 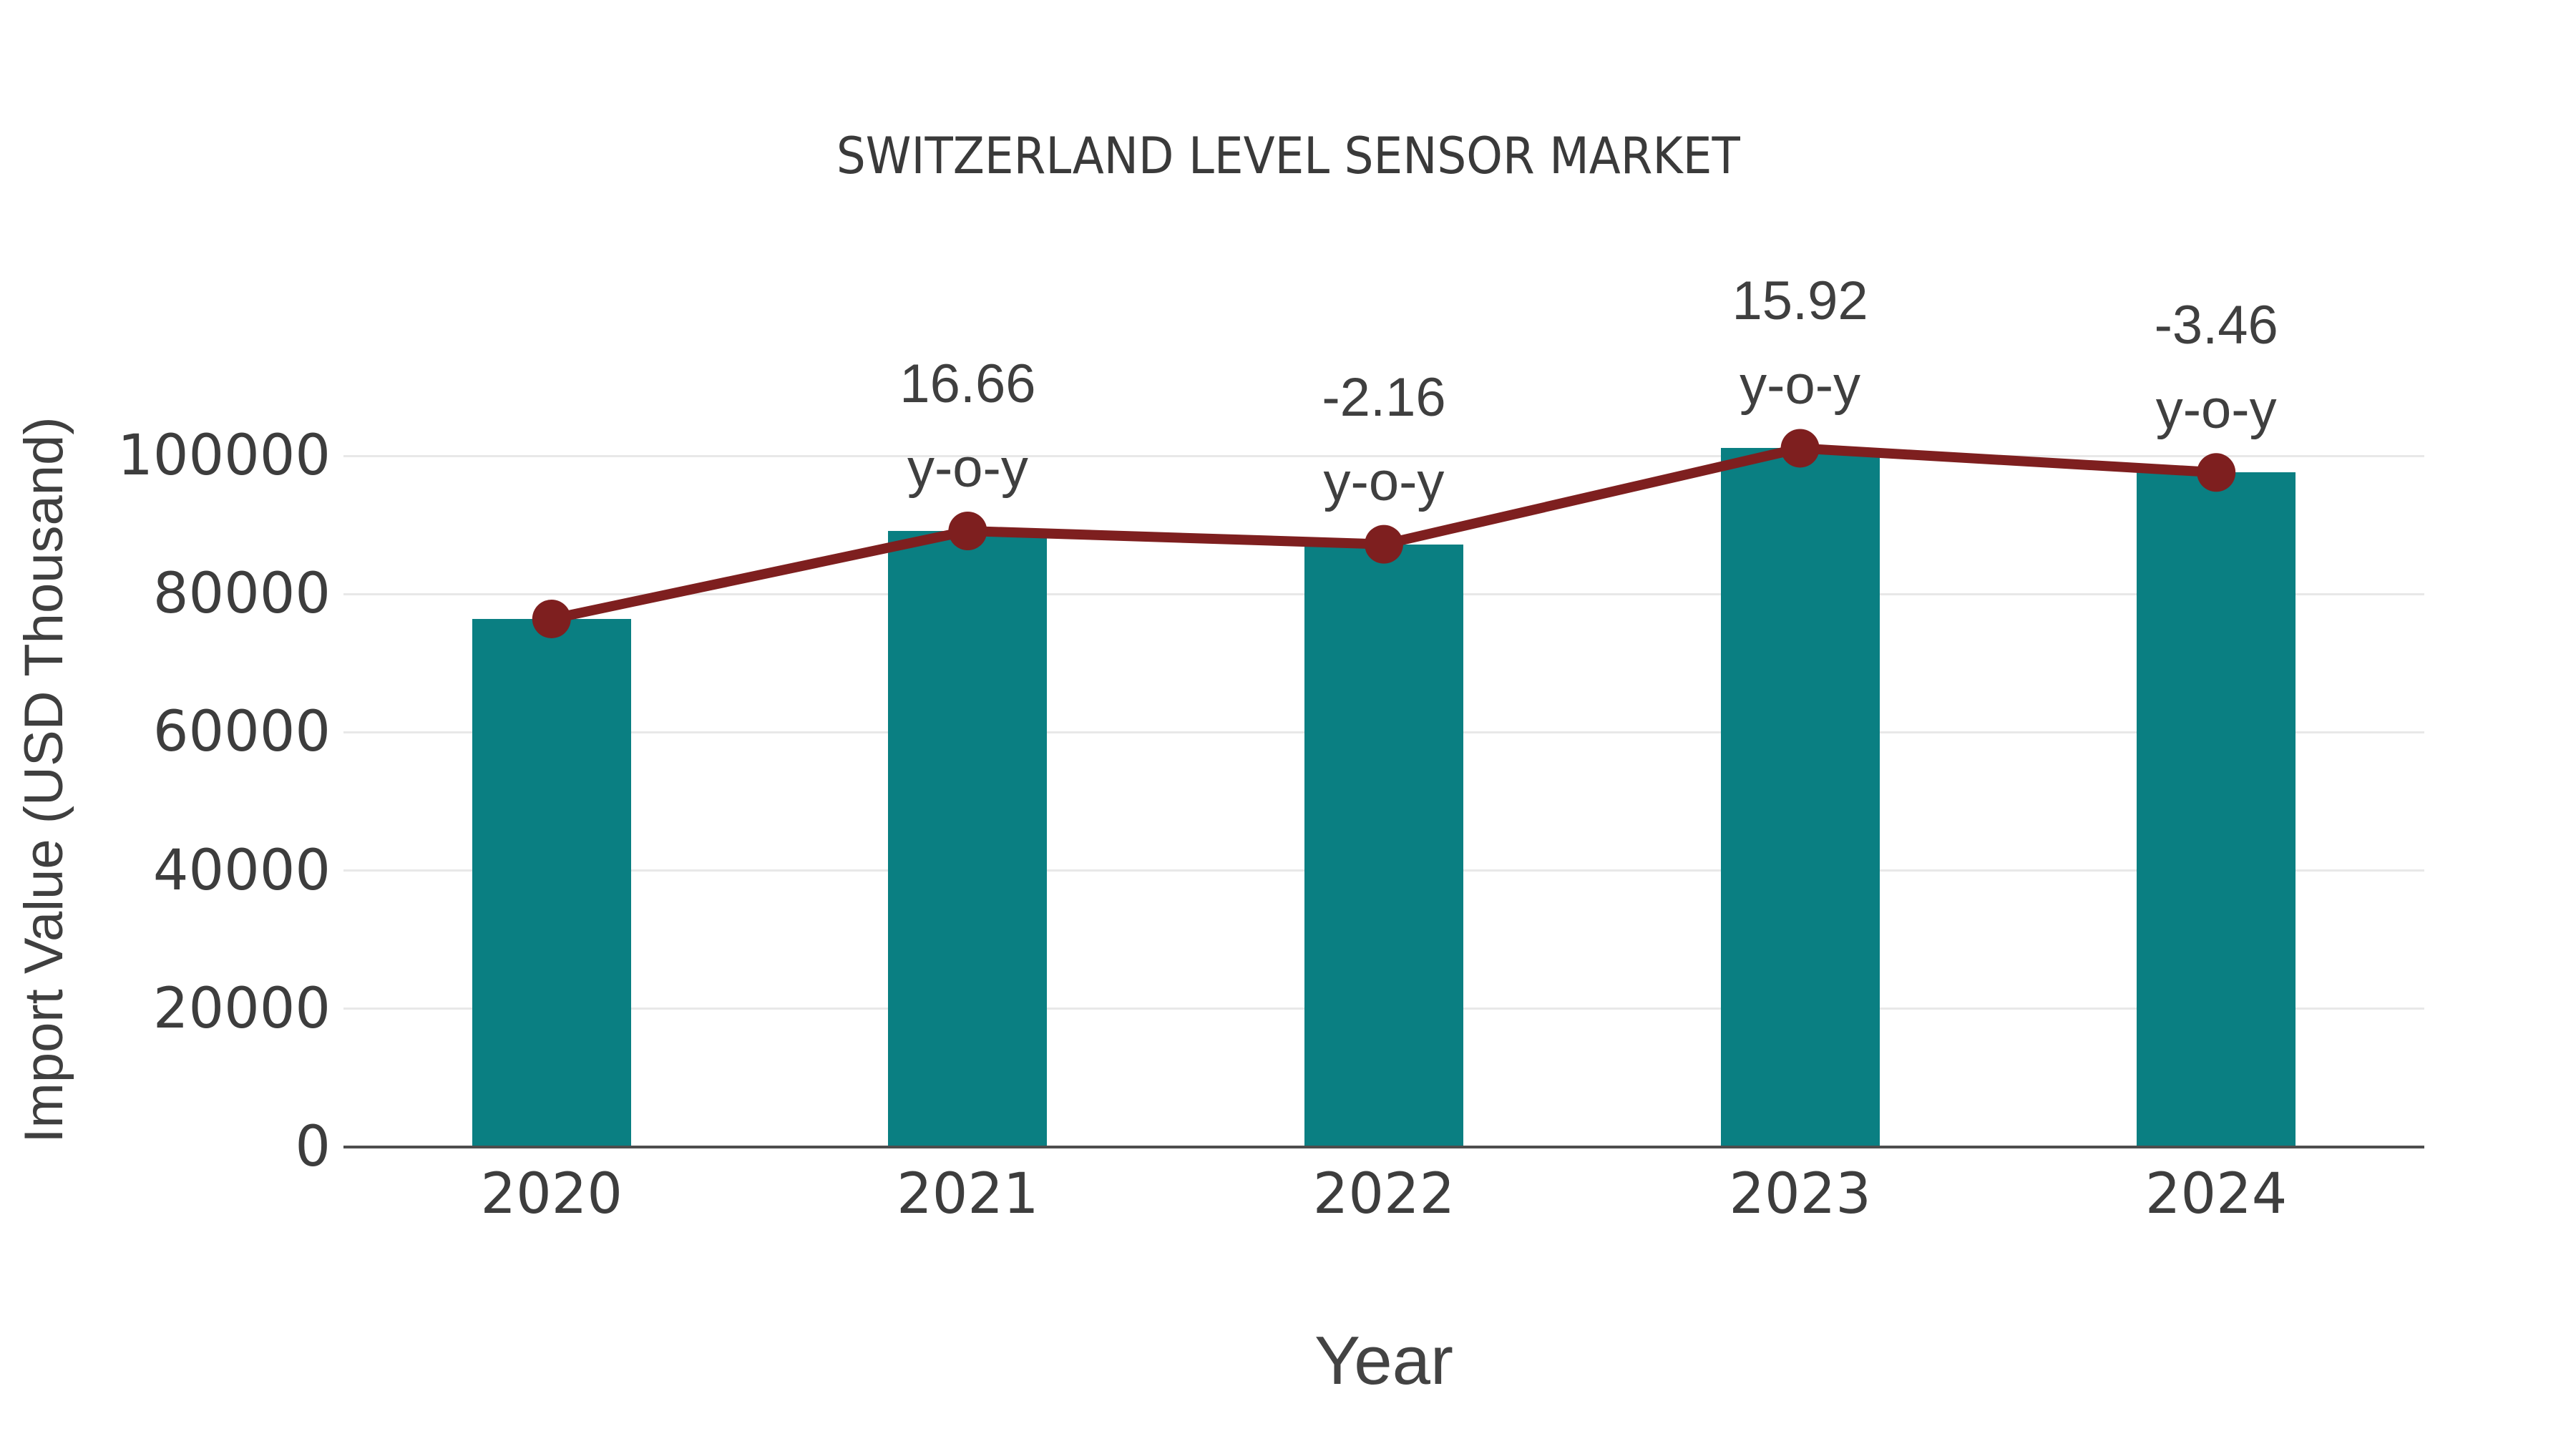 I want to click on yoy-value-2021: 16.66, so click(x=967, y=383).